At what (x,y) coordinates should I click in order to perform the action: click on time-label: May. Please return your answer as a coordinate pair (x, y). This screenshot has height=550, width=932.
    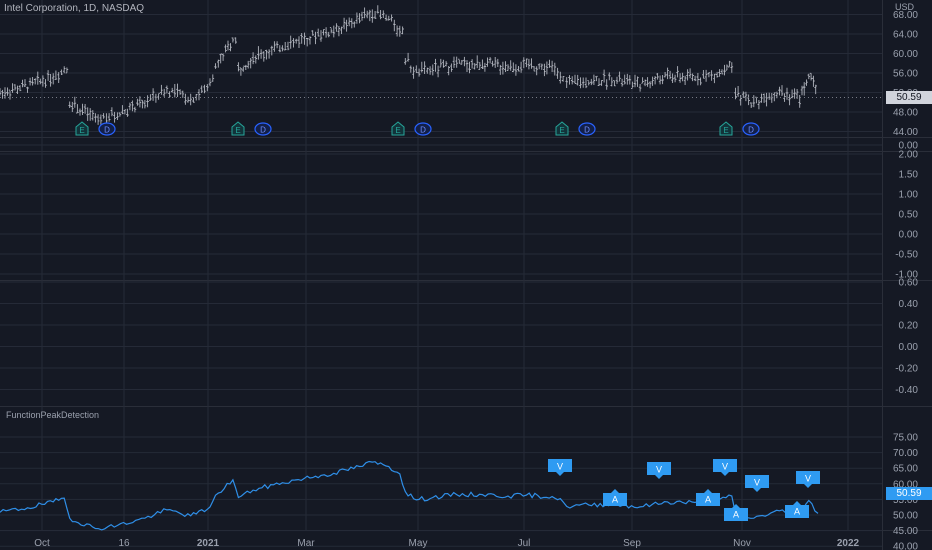
    Looking at the image, I should click on (418, 543).